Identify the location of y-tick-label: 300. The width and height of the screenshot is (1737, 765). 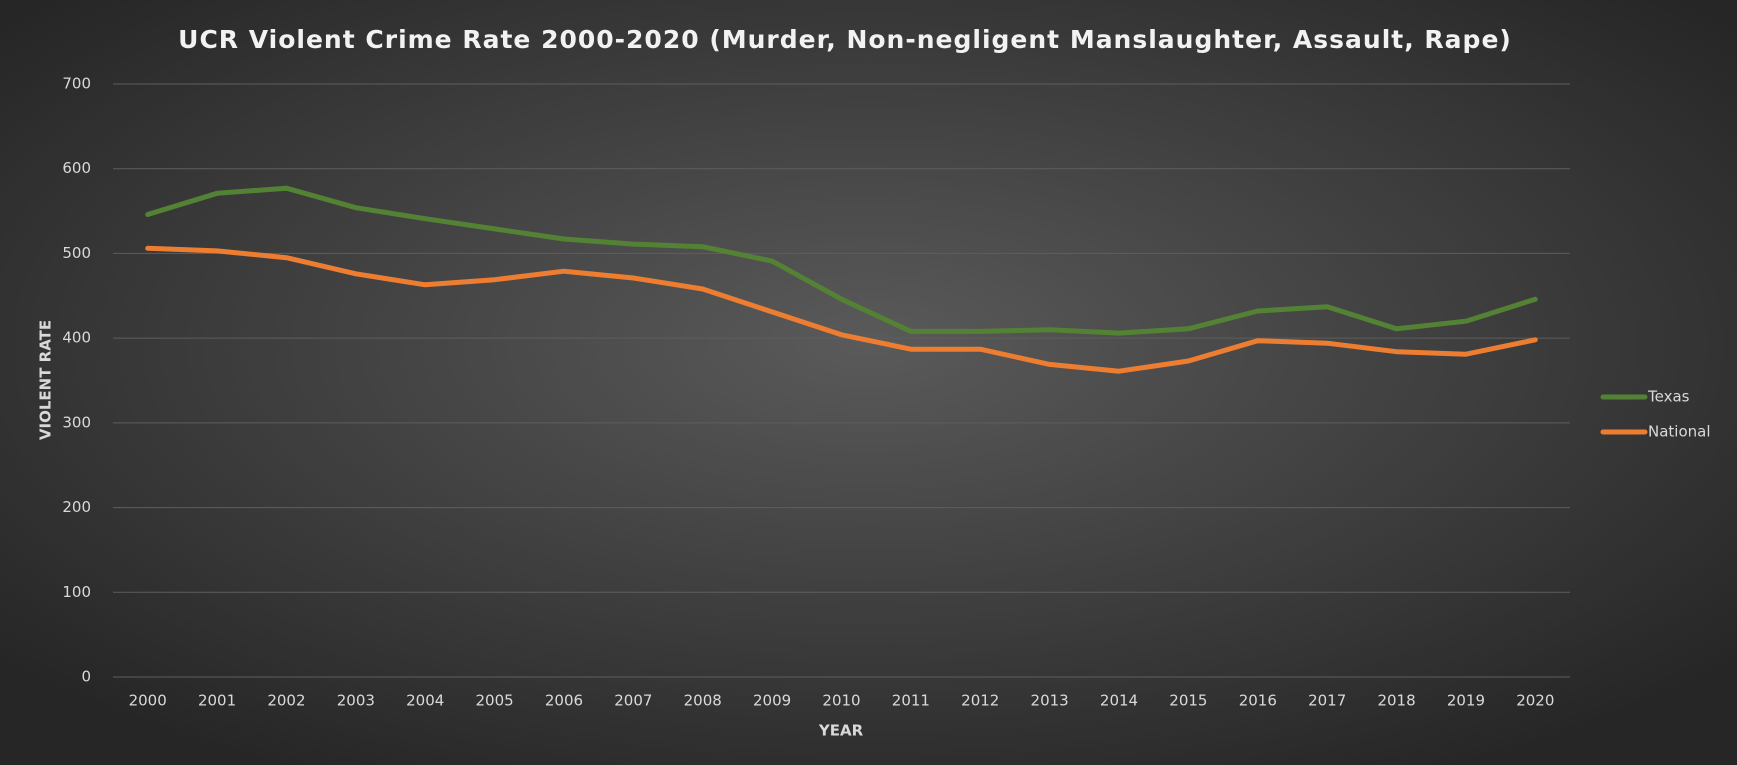
(76, 422).